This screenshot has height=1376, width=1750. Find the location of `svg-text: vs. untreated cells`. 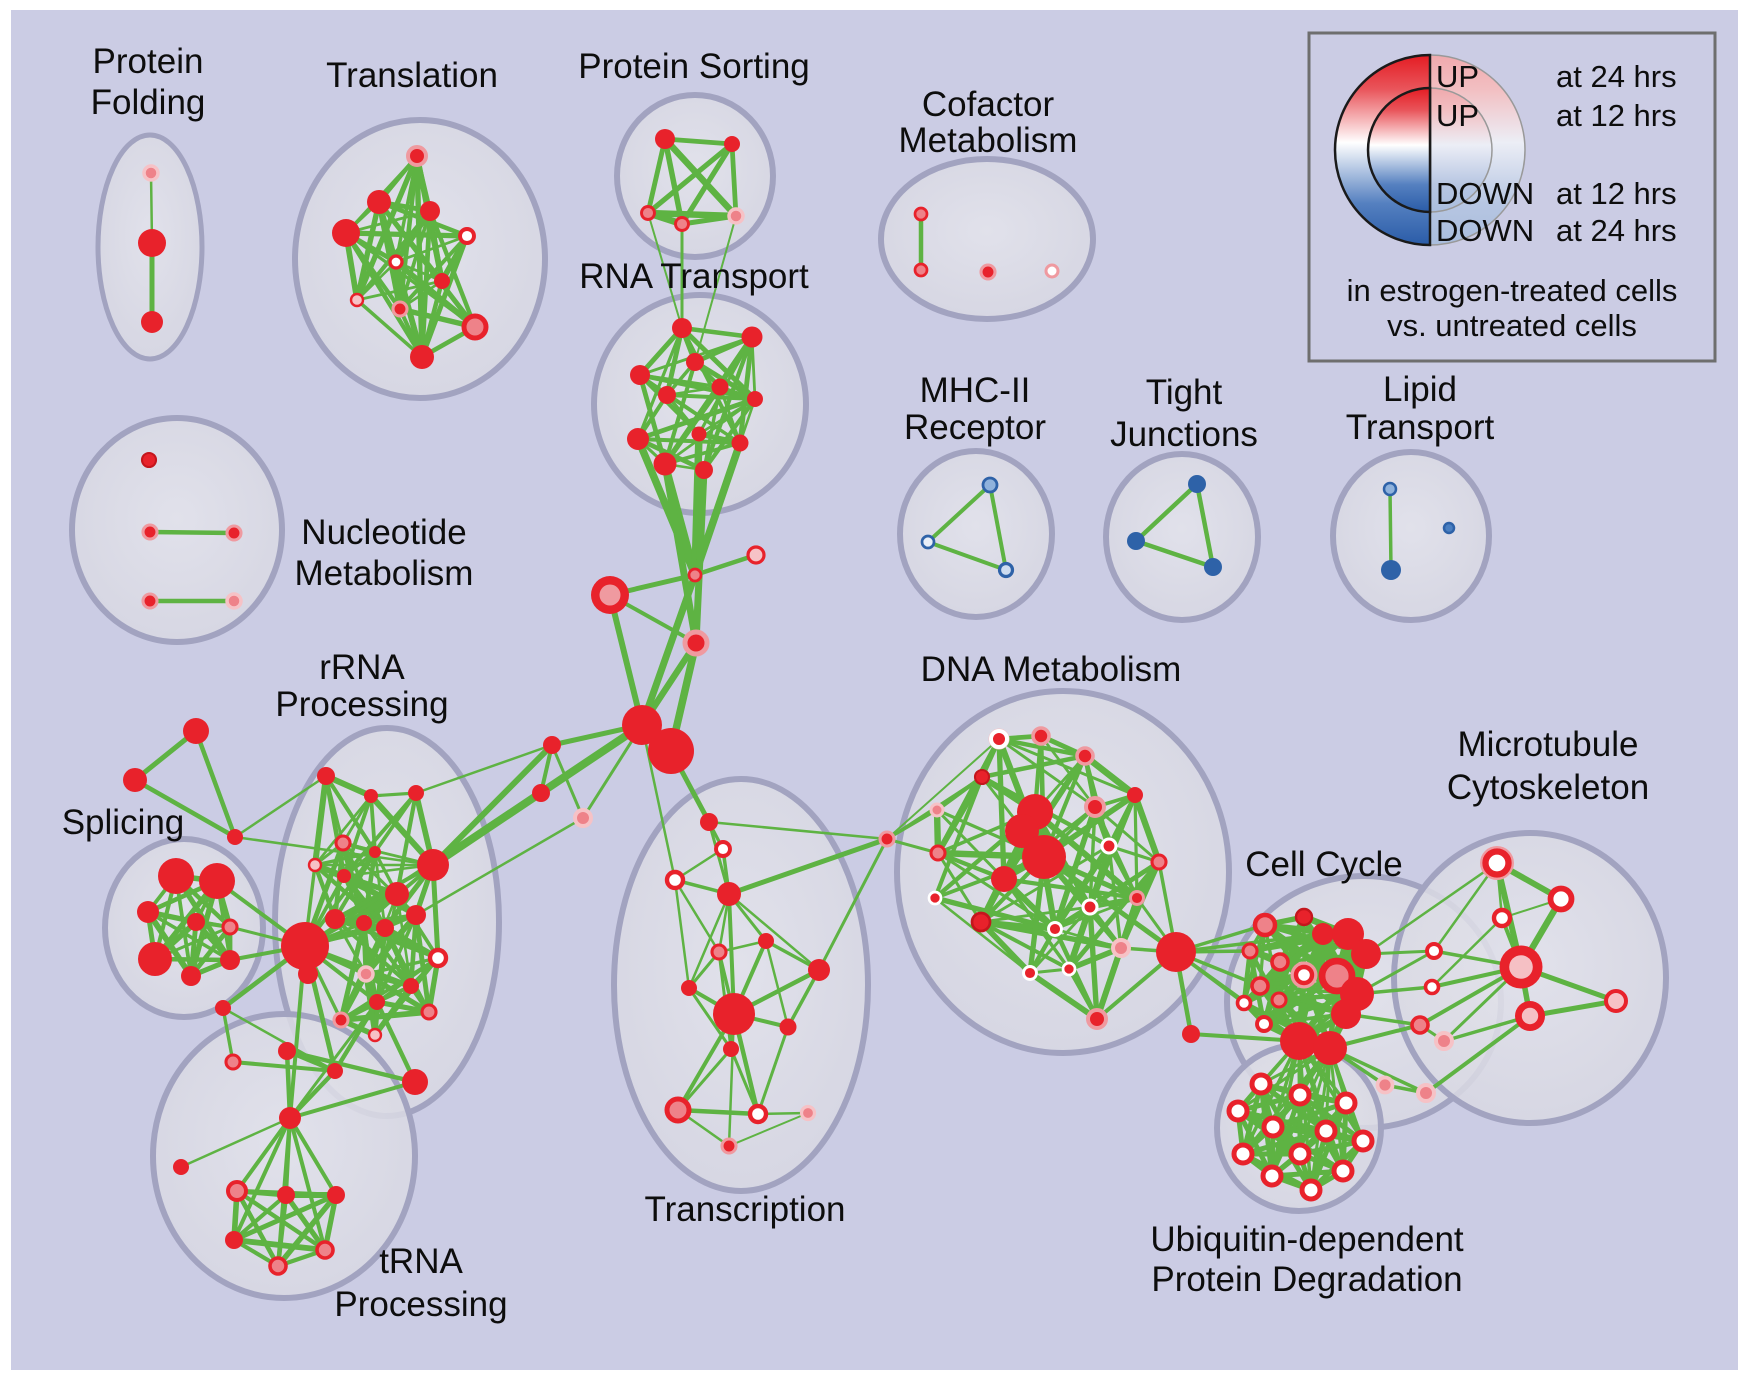

svg-text: vs. untreated cells is located at coordinates (1512, 325).